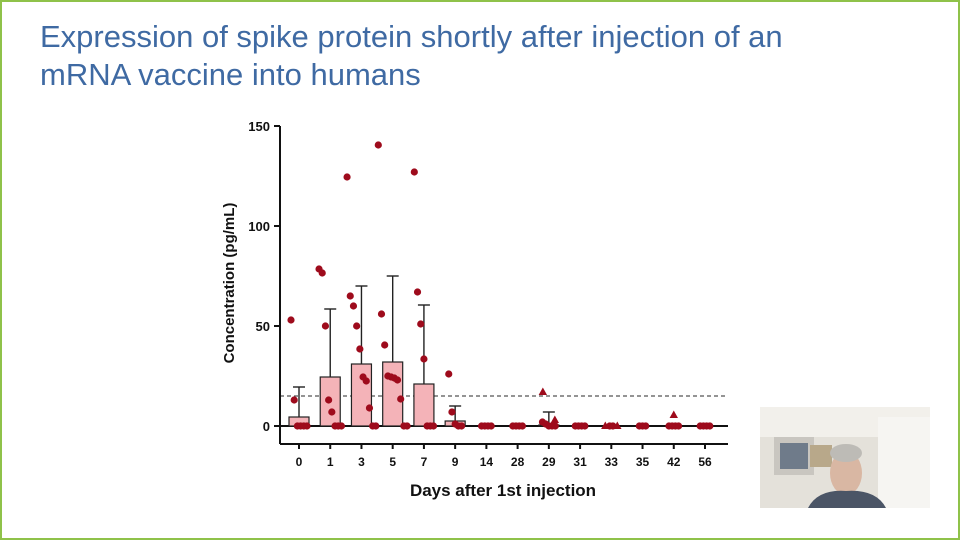  I want to click on presenter-webcam, so click(845, 457).